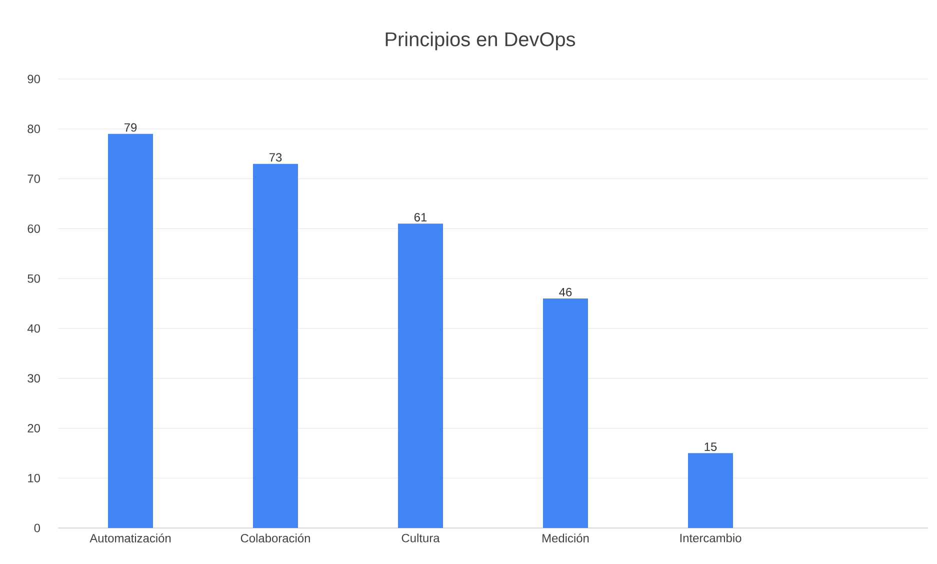 The width and height of the screenshot is (937, 564). I want to click on y-tick-label: 10, so click(34, 478).